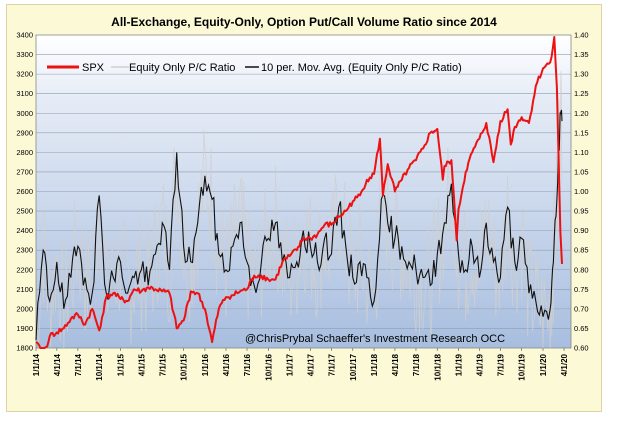 The image size is (623, 424). I want to click on x-tick-label: 1/1/16, so click(205, 364).